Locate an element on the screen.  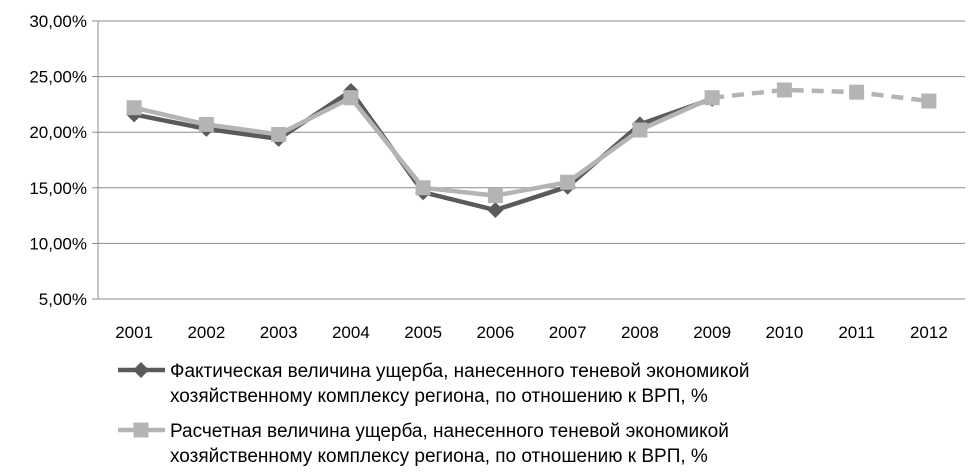
x-tick-label: 2009 is located at coordinates (712, 332).